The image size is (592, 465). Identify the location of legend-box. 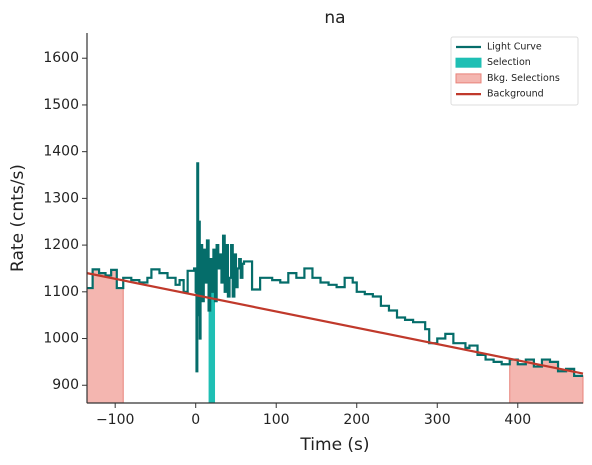
(514, 71).